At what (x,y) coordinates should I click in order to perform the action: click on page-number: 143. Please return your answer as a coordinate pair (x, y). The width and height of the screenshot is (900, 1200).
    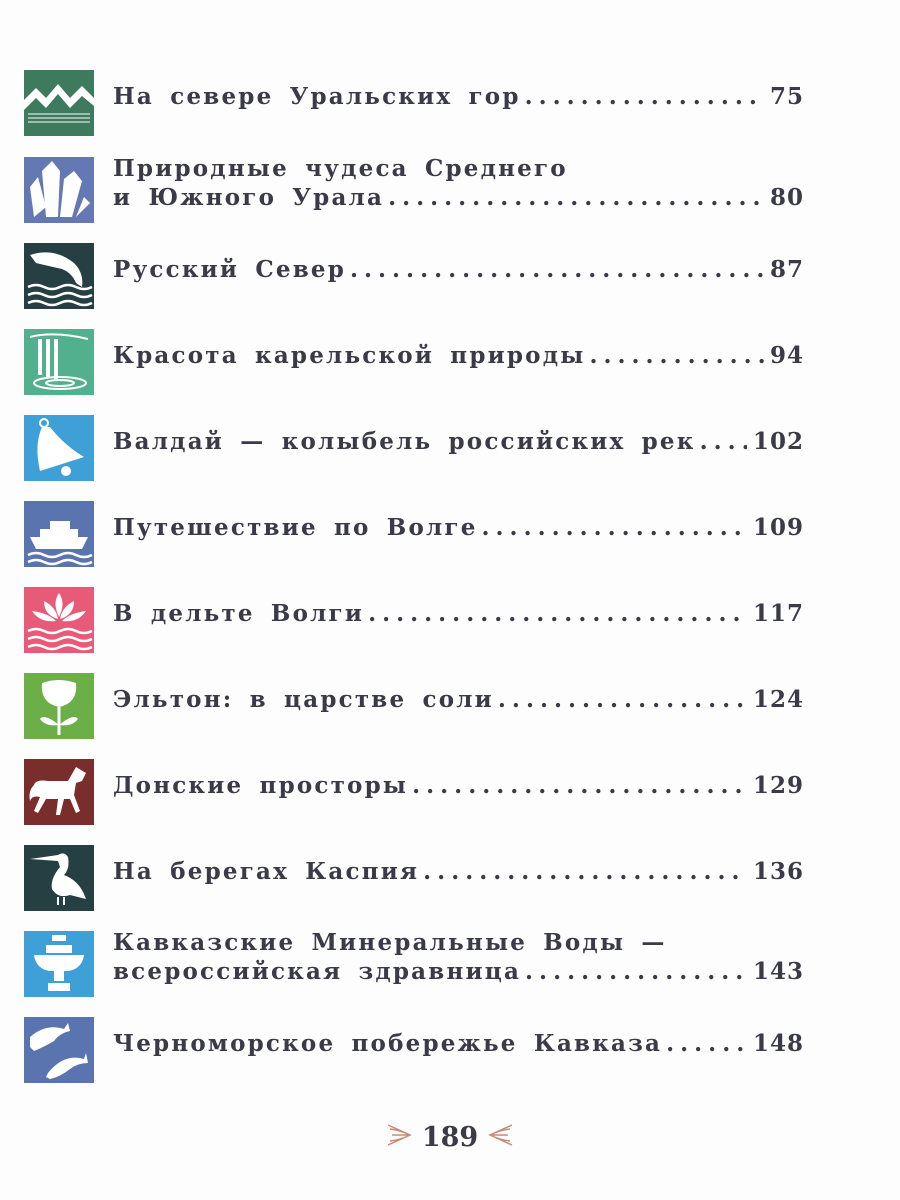
    Looking at the image, I should click on (778, 971).